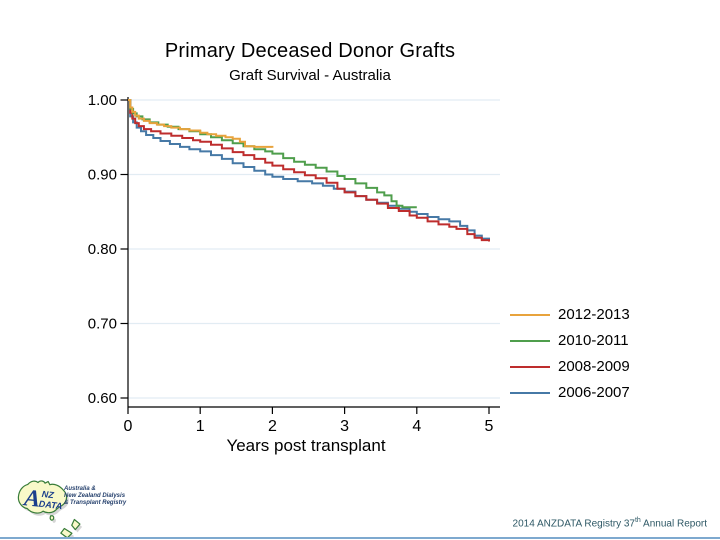  I want to click on legend-item-2008-2009: 2008-2009, so click(570, 366).